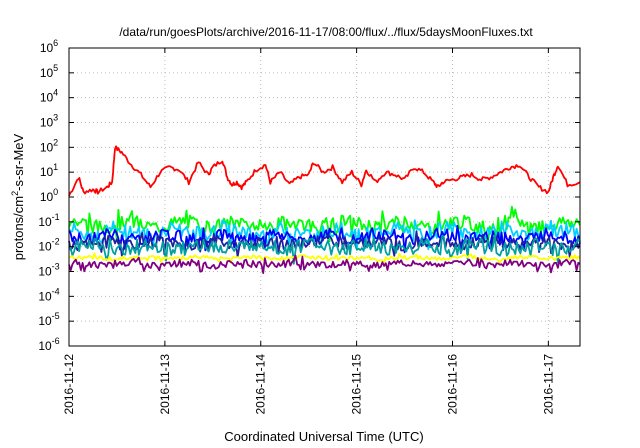  I want to click on x-tick-label: 2016-11-15, so click(357, 384).